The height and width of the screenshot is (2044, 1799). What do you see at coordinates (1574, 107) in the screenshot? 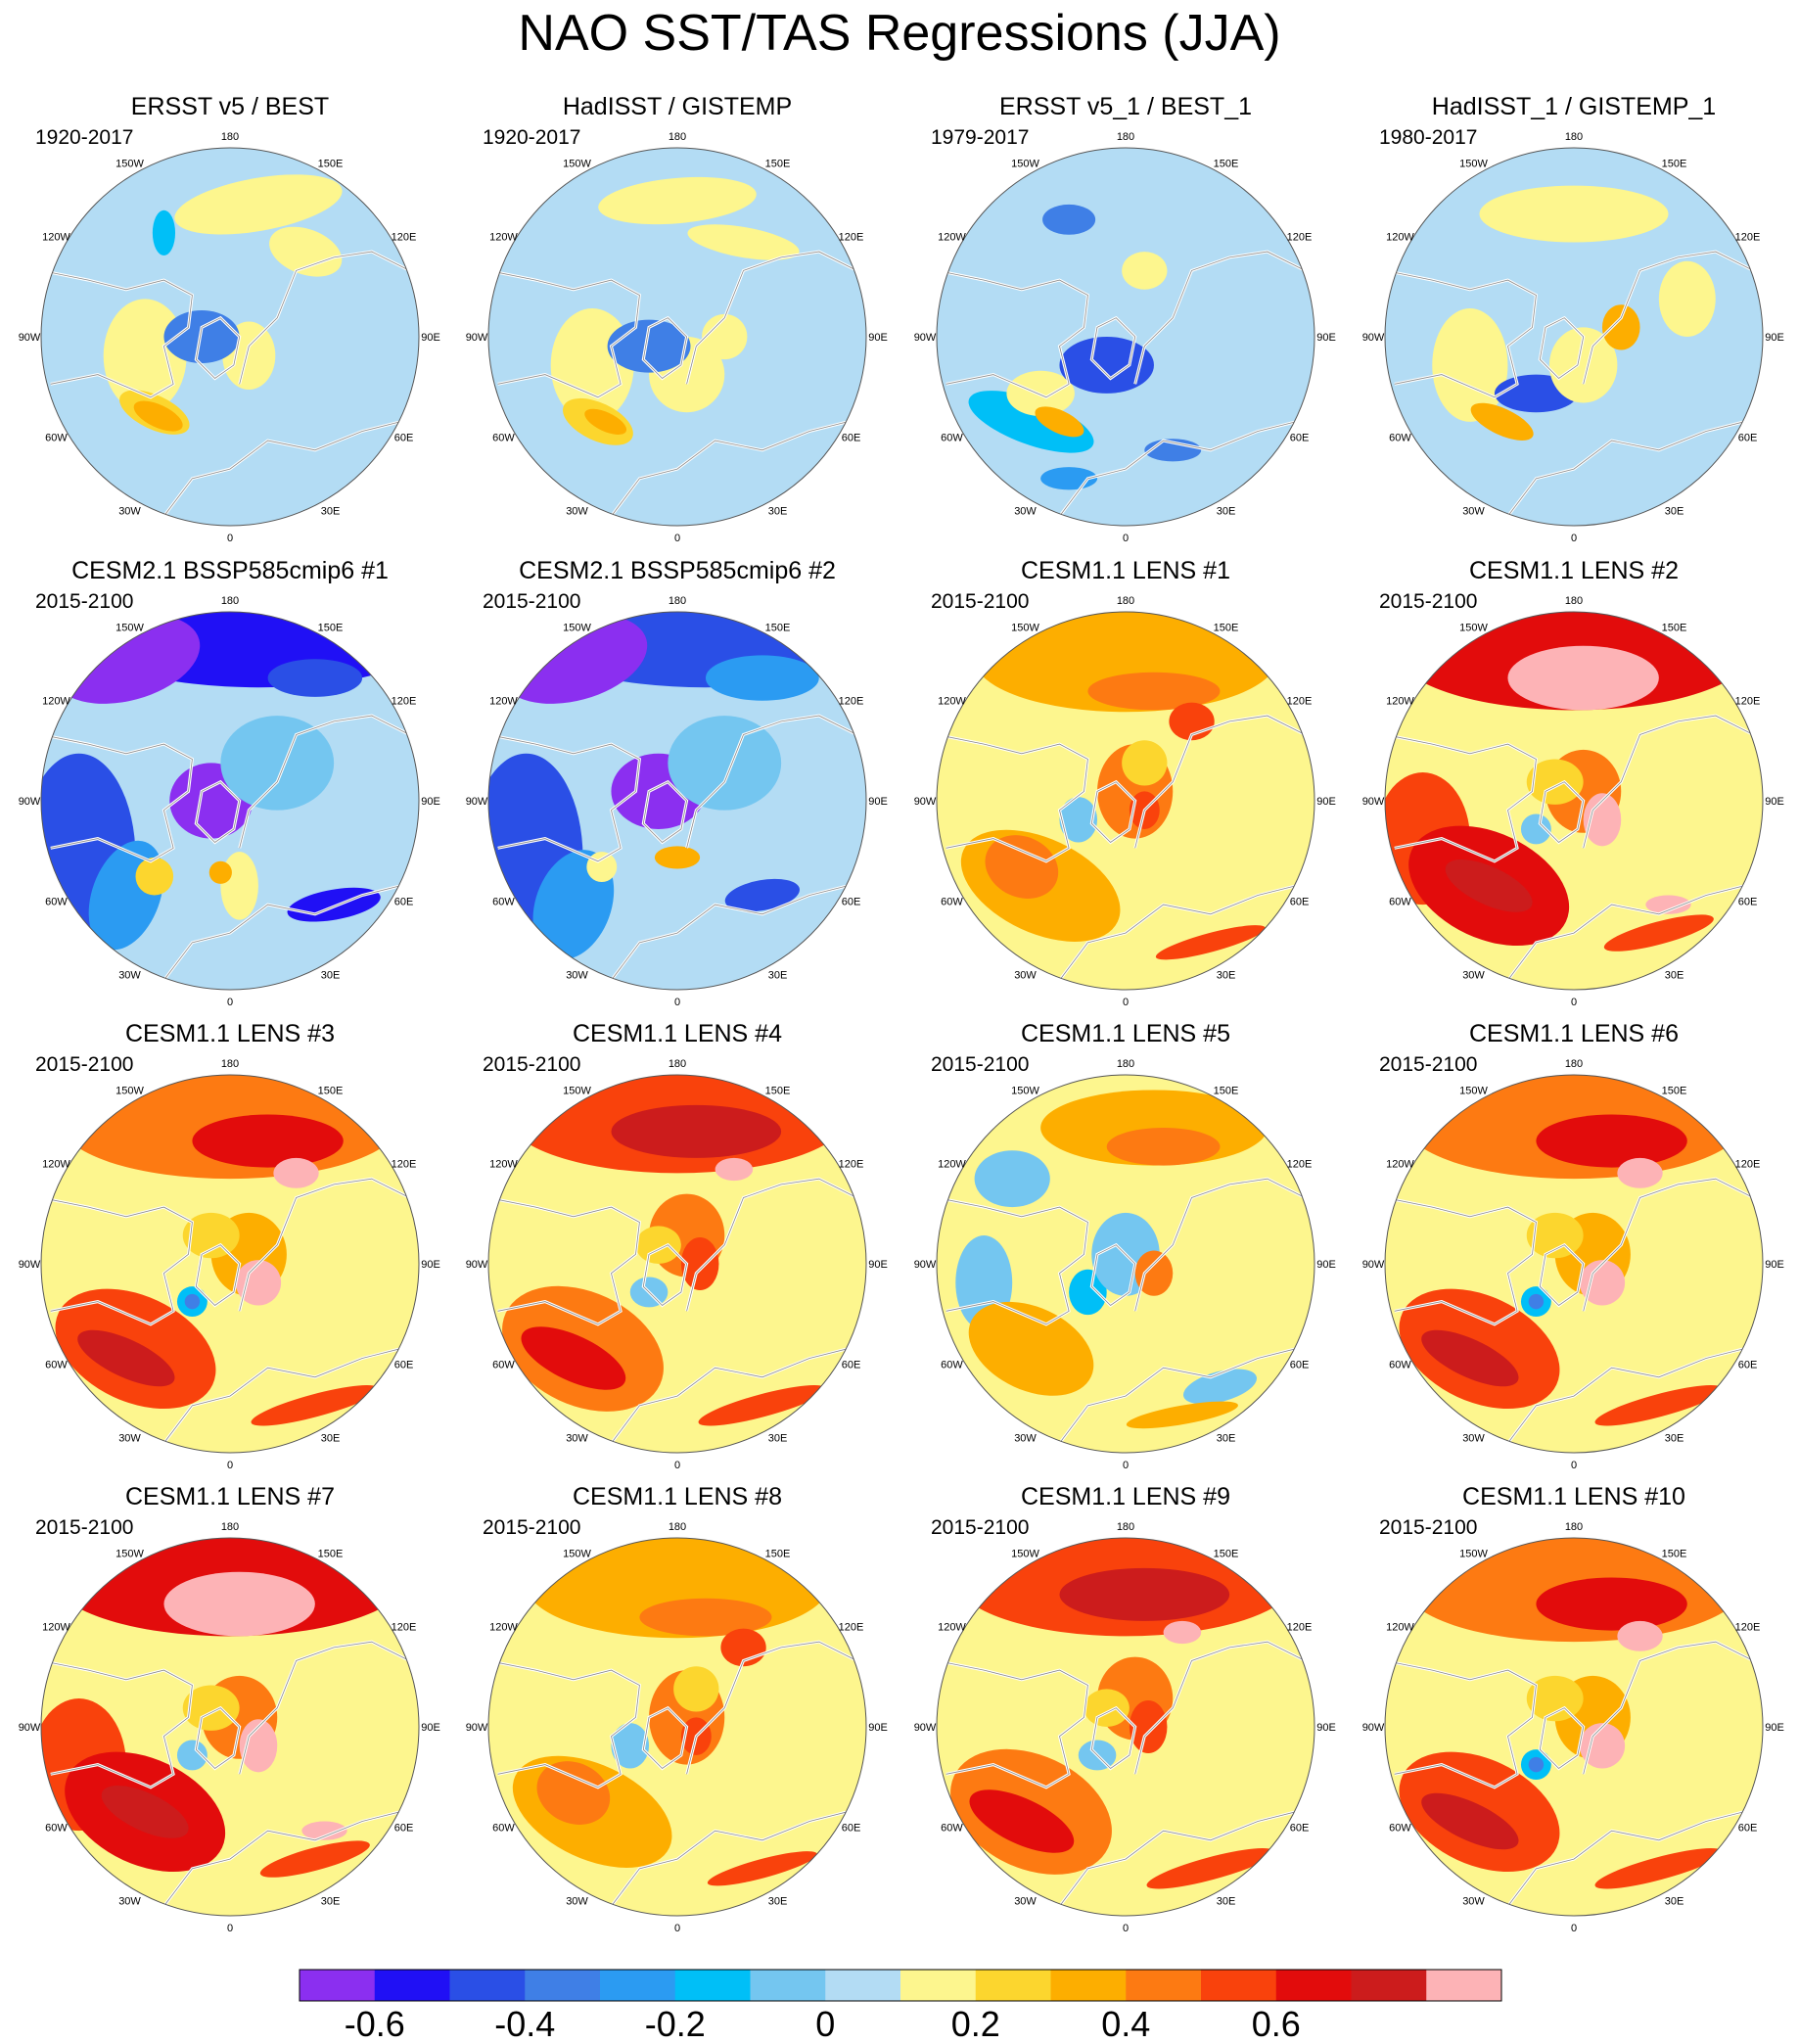
I see `panel-title: HadISST_1 / GISTEMP_1` at bounding box center [1574, 107].